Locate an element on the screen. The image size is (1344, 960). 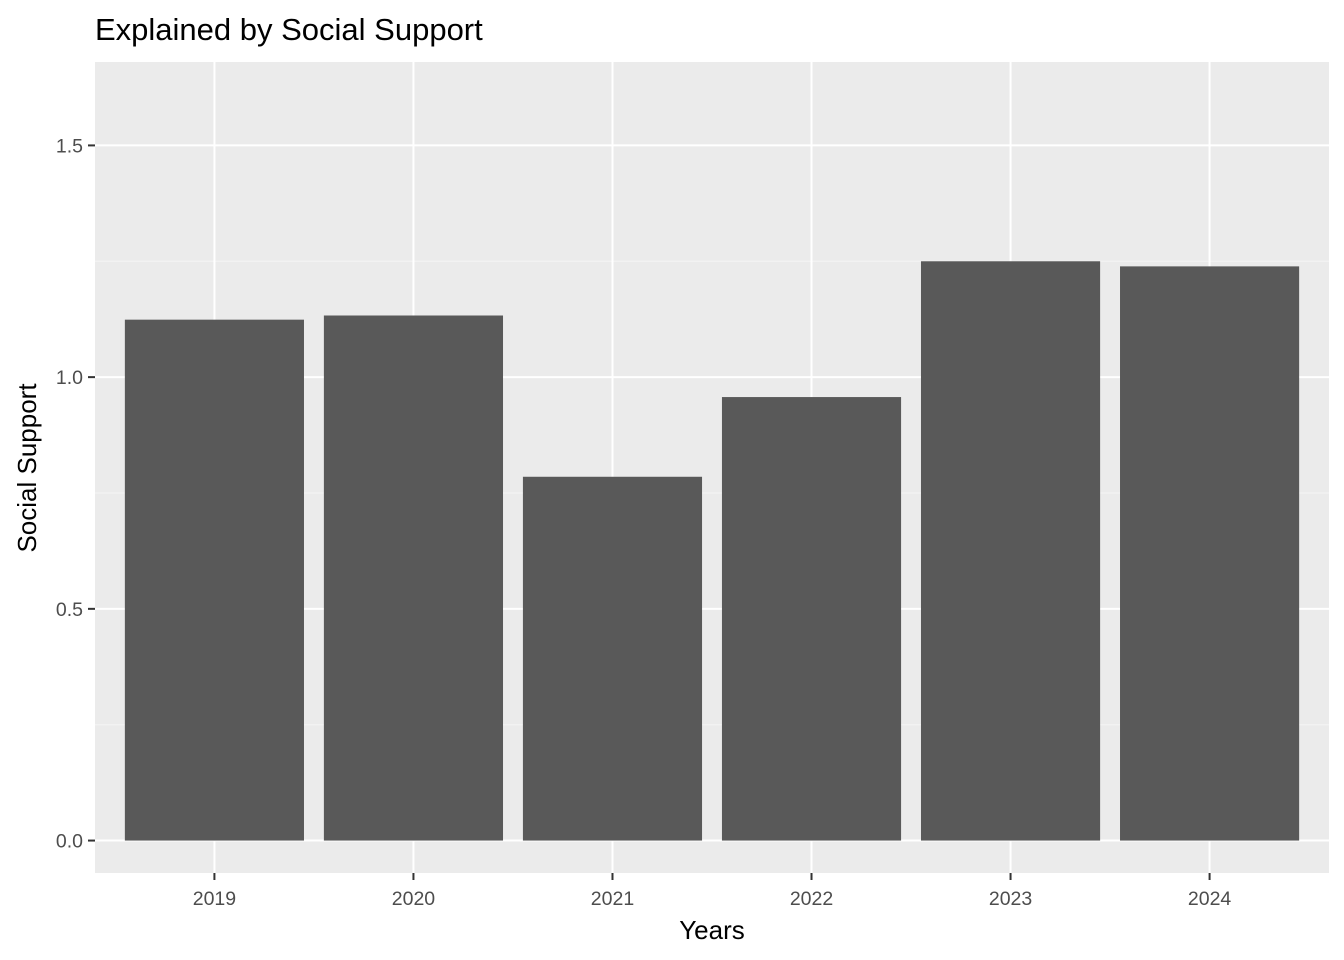
y-axis-label: Social Support is located at coordinates (27, 468).